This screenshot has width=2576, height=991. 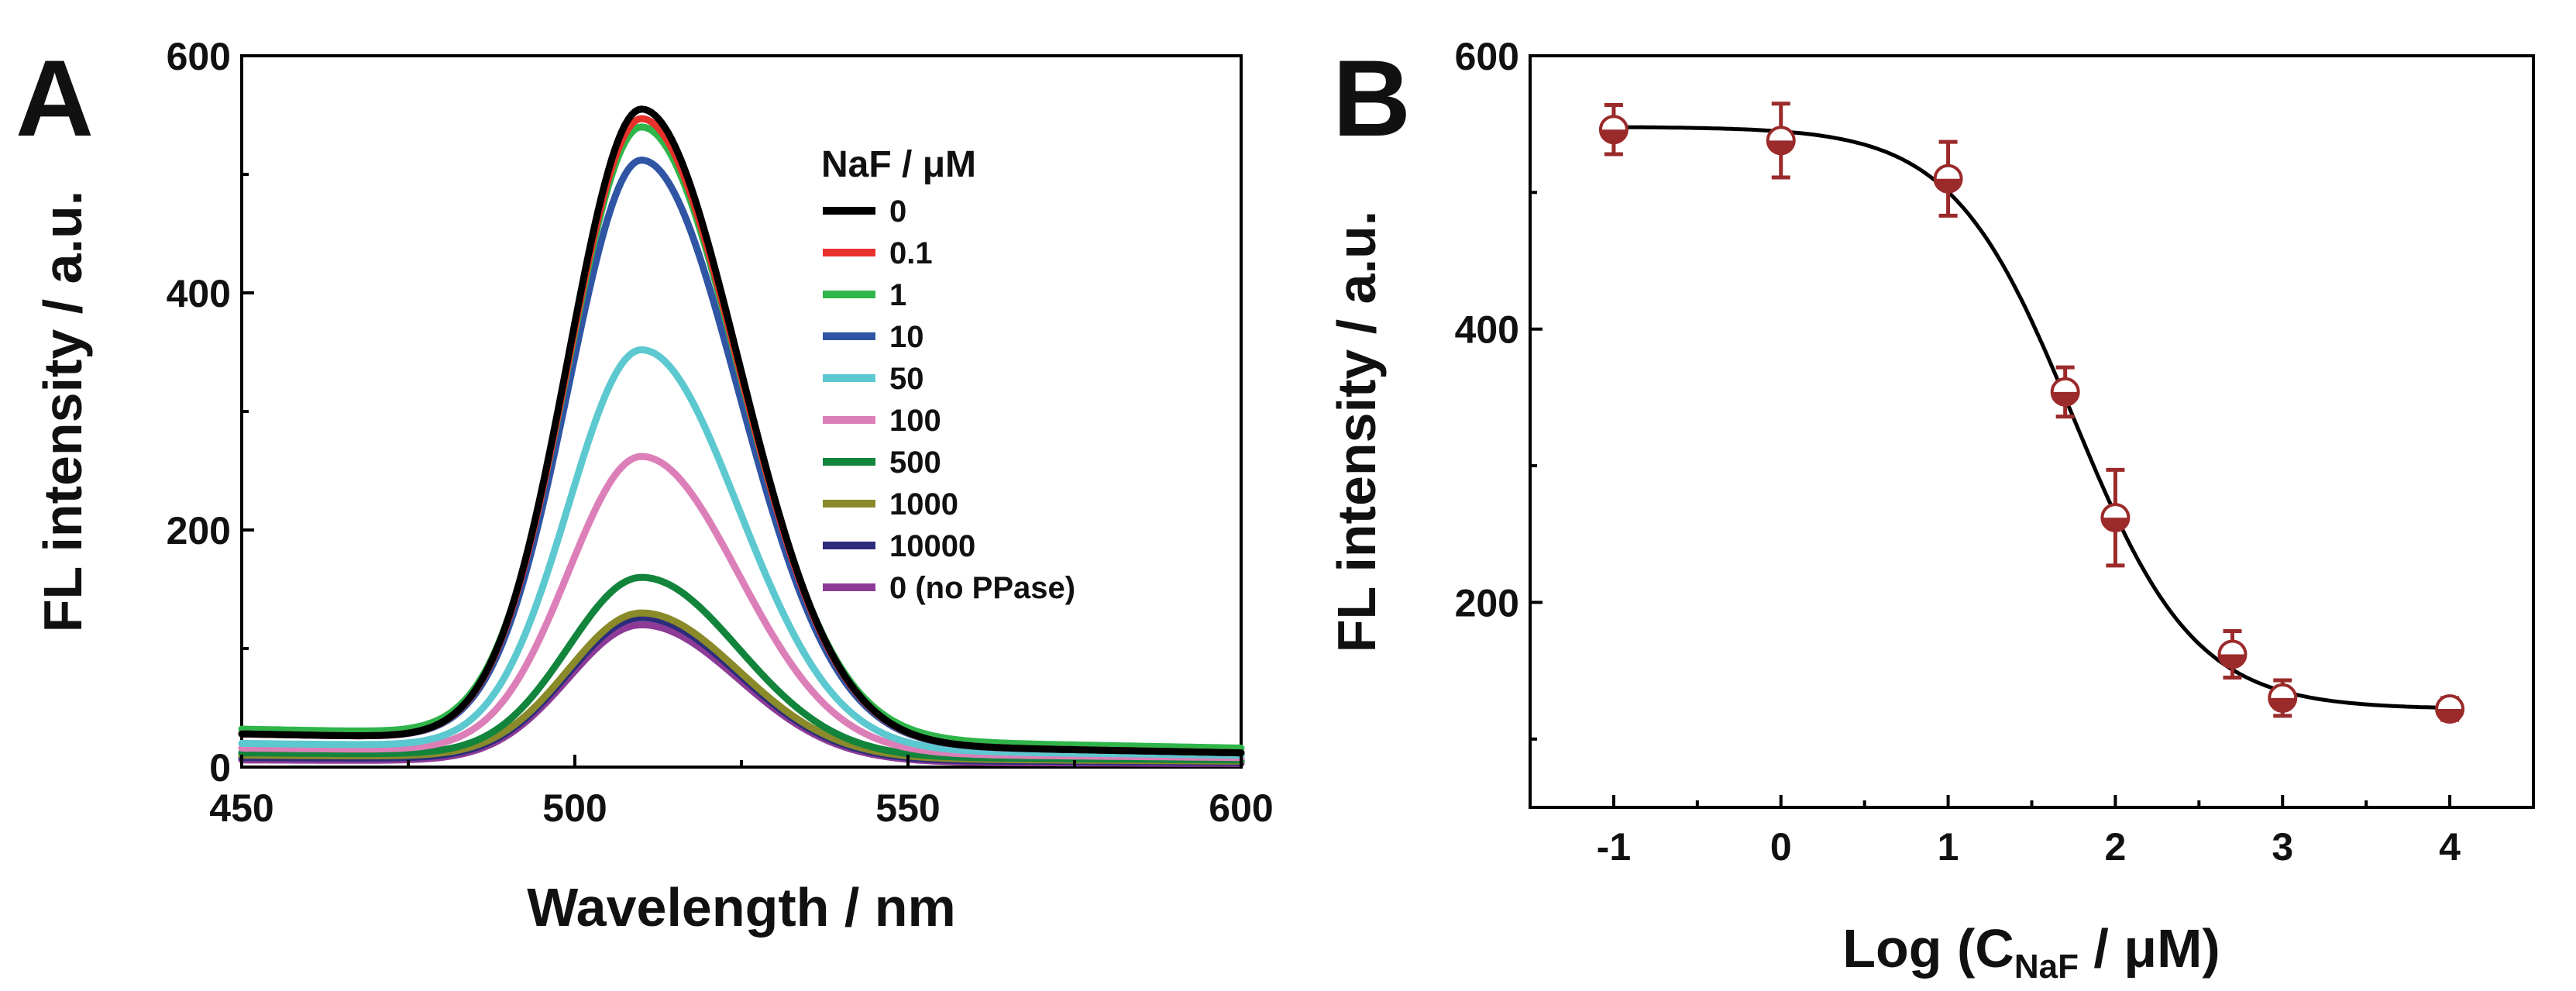 What do you see at coordinates (2046, 967) in the screenshot?
I see `x-label-subscript: NaF` at bounding box center [2046, 967].